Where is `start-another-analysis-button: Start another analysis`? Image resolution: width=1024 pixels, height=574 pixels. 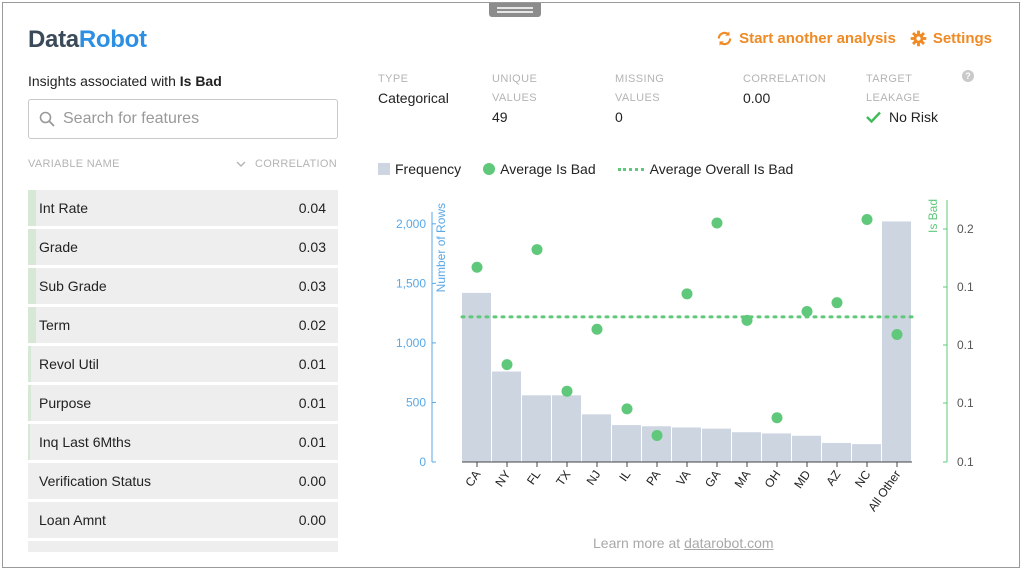
start-another-analysis-button: Start another analysis is located at coordinates (806, 38).